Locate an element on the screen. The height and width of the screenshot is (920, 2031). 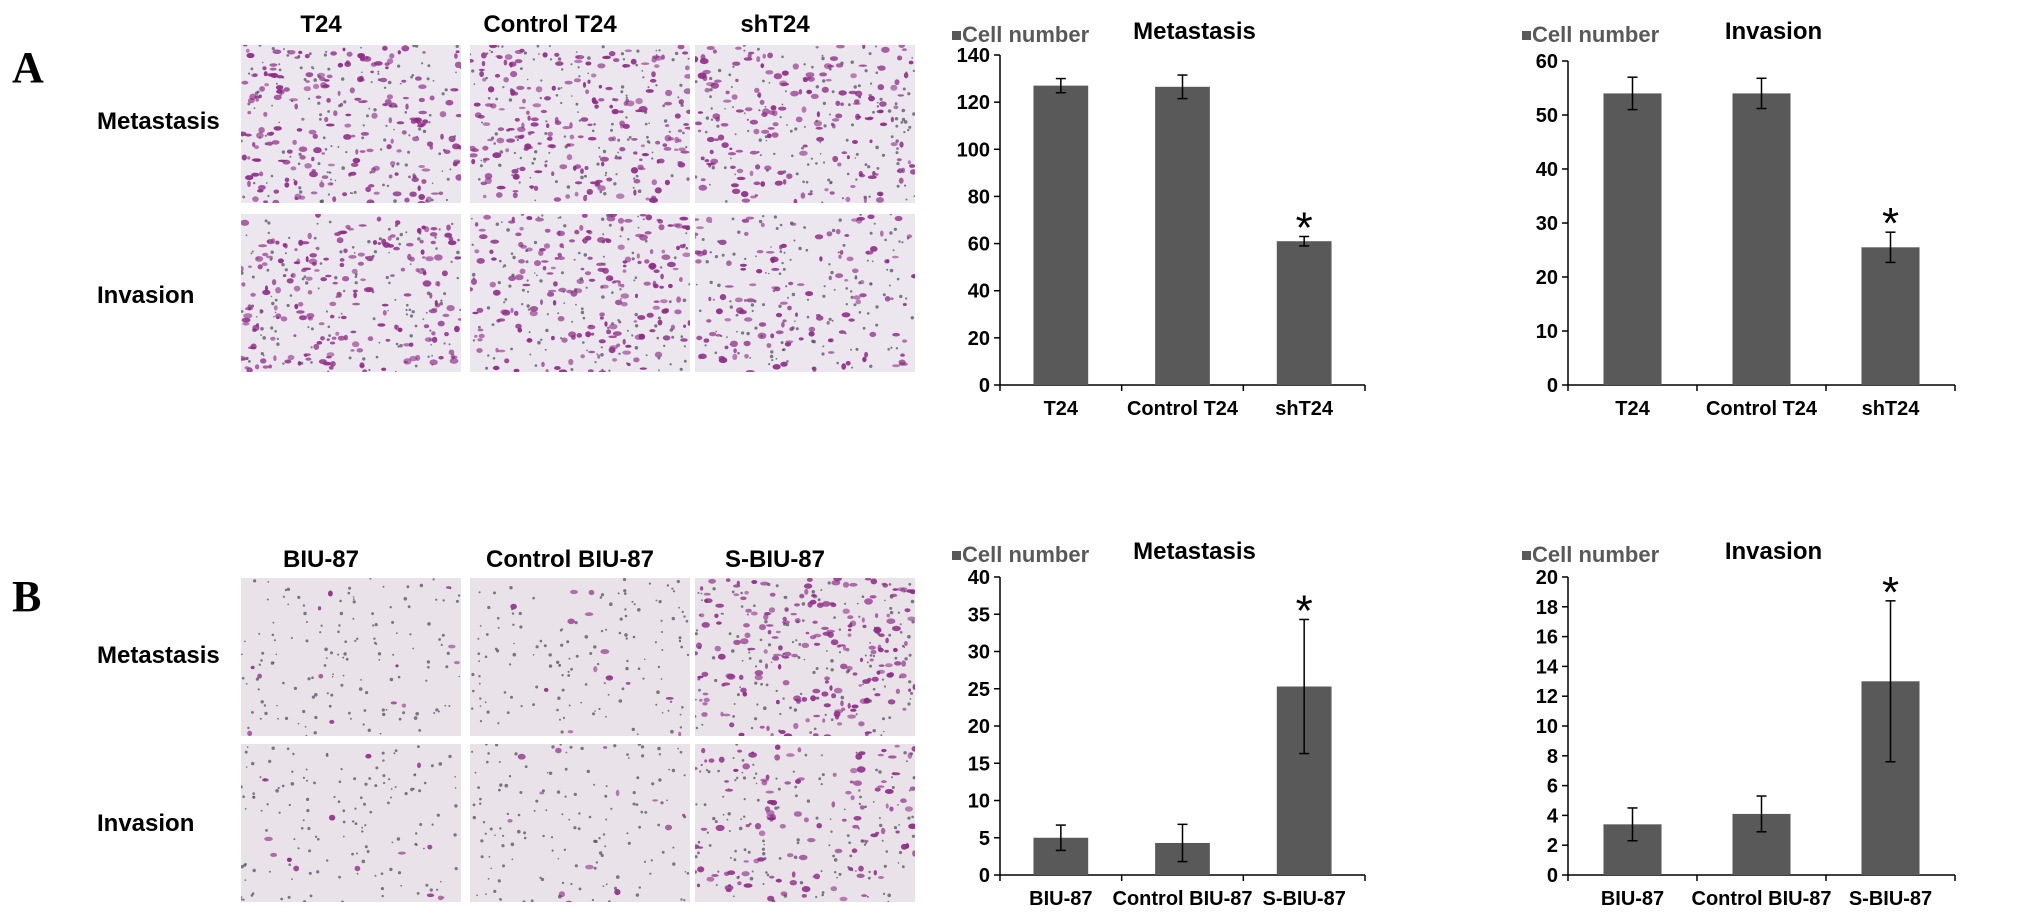
chart-0-y-tick-label: 40 is located at coordinates (979, 292).